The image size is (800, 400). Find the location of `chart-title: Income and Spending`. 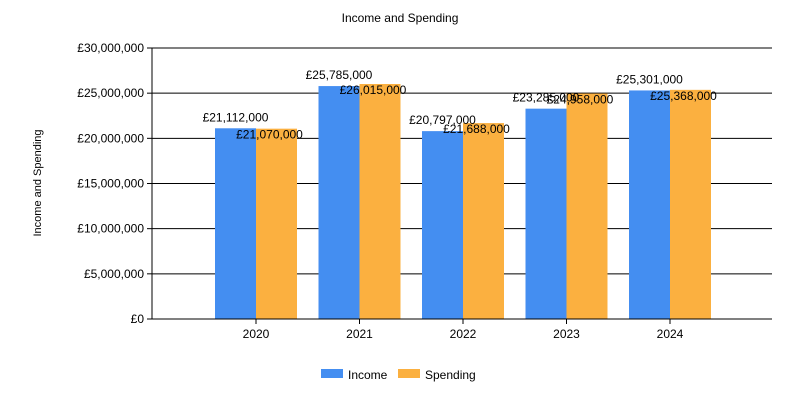

chart-title: Income and Spending is located at coordinates (400, 18).